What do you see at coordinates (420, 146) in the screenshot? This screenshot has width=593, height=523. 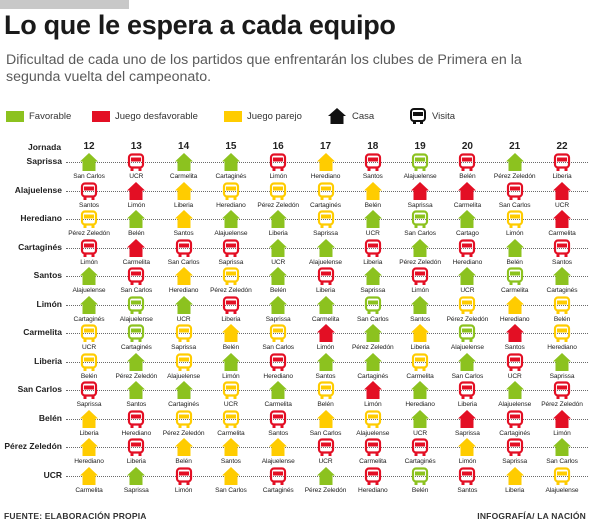 I see `jornada-number: 19` at bounding box center [420, 146].